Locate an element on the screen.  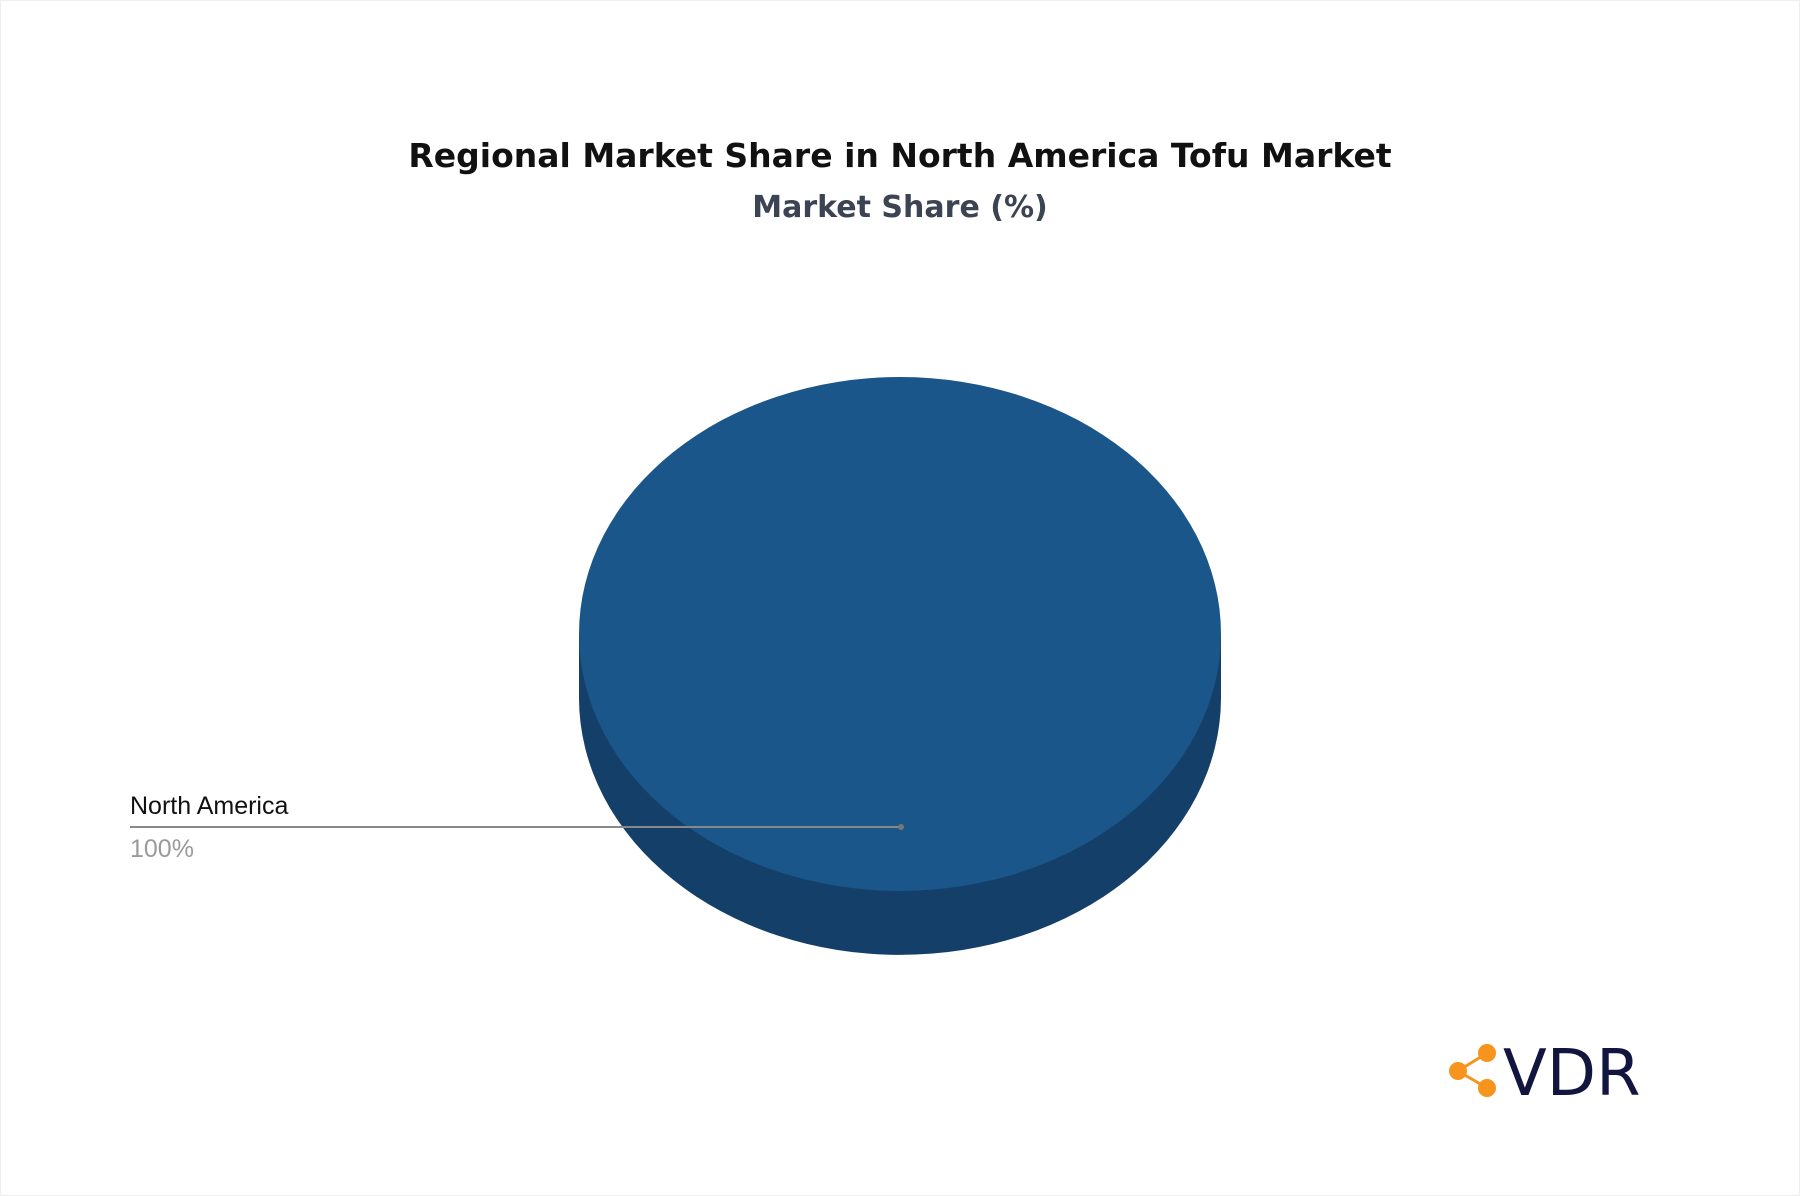
chart-subtitle: Market Share (%) is located at coordinates (900, 207).